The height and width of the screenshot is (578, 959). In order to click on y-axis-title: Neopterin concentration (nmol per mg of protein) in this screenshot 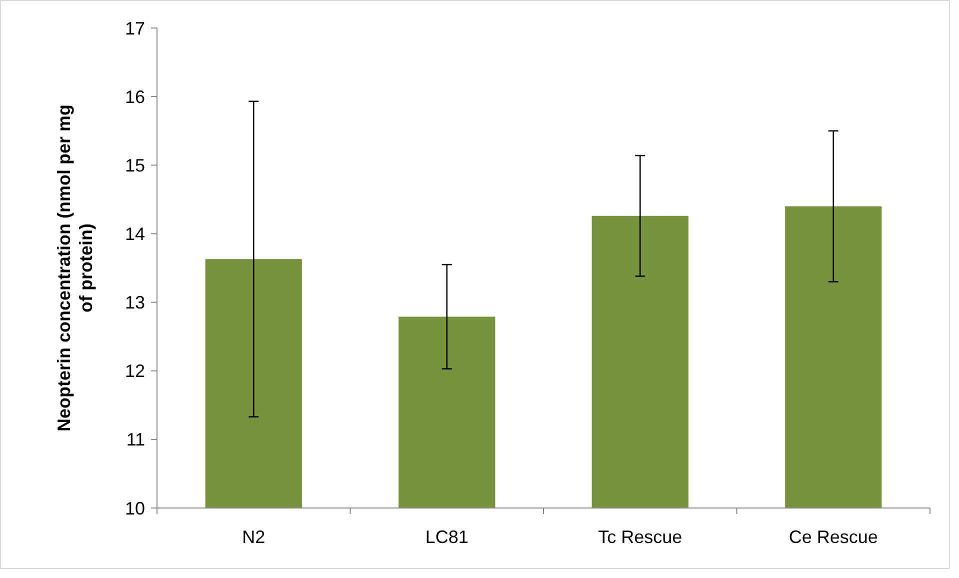, I will do `click(75, 268)`.